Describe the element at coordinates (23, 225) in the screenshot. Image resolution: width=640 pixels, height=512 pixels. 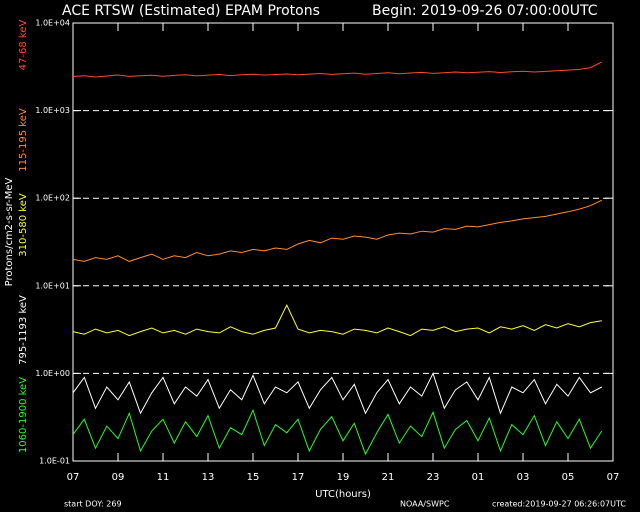
I see `legend-label: 310-580 keV` at that location.